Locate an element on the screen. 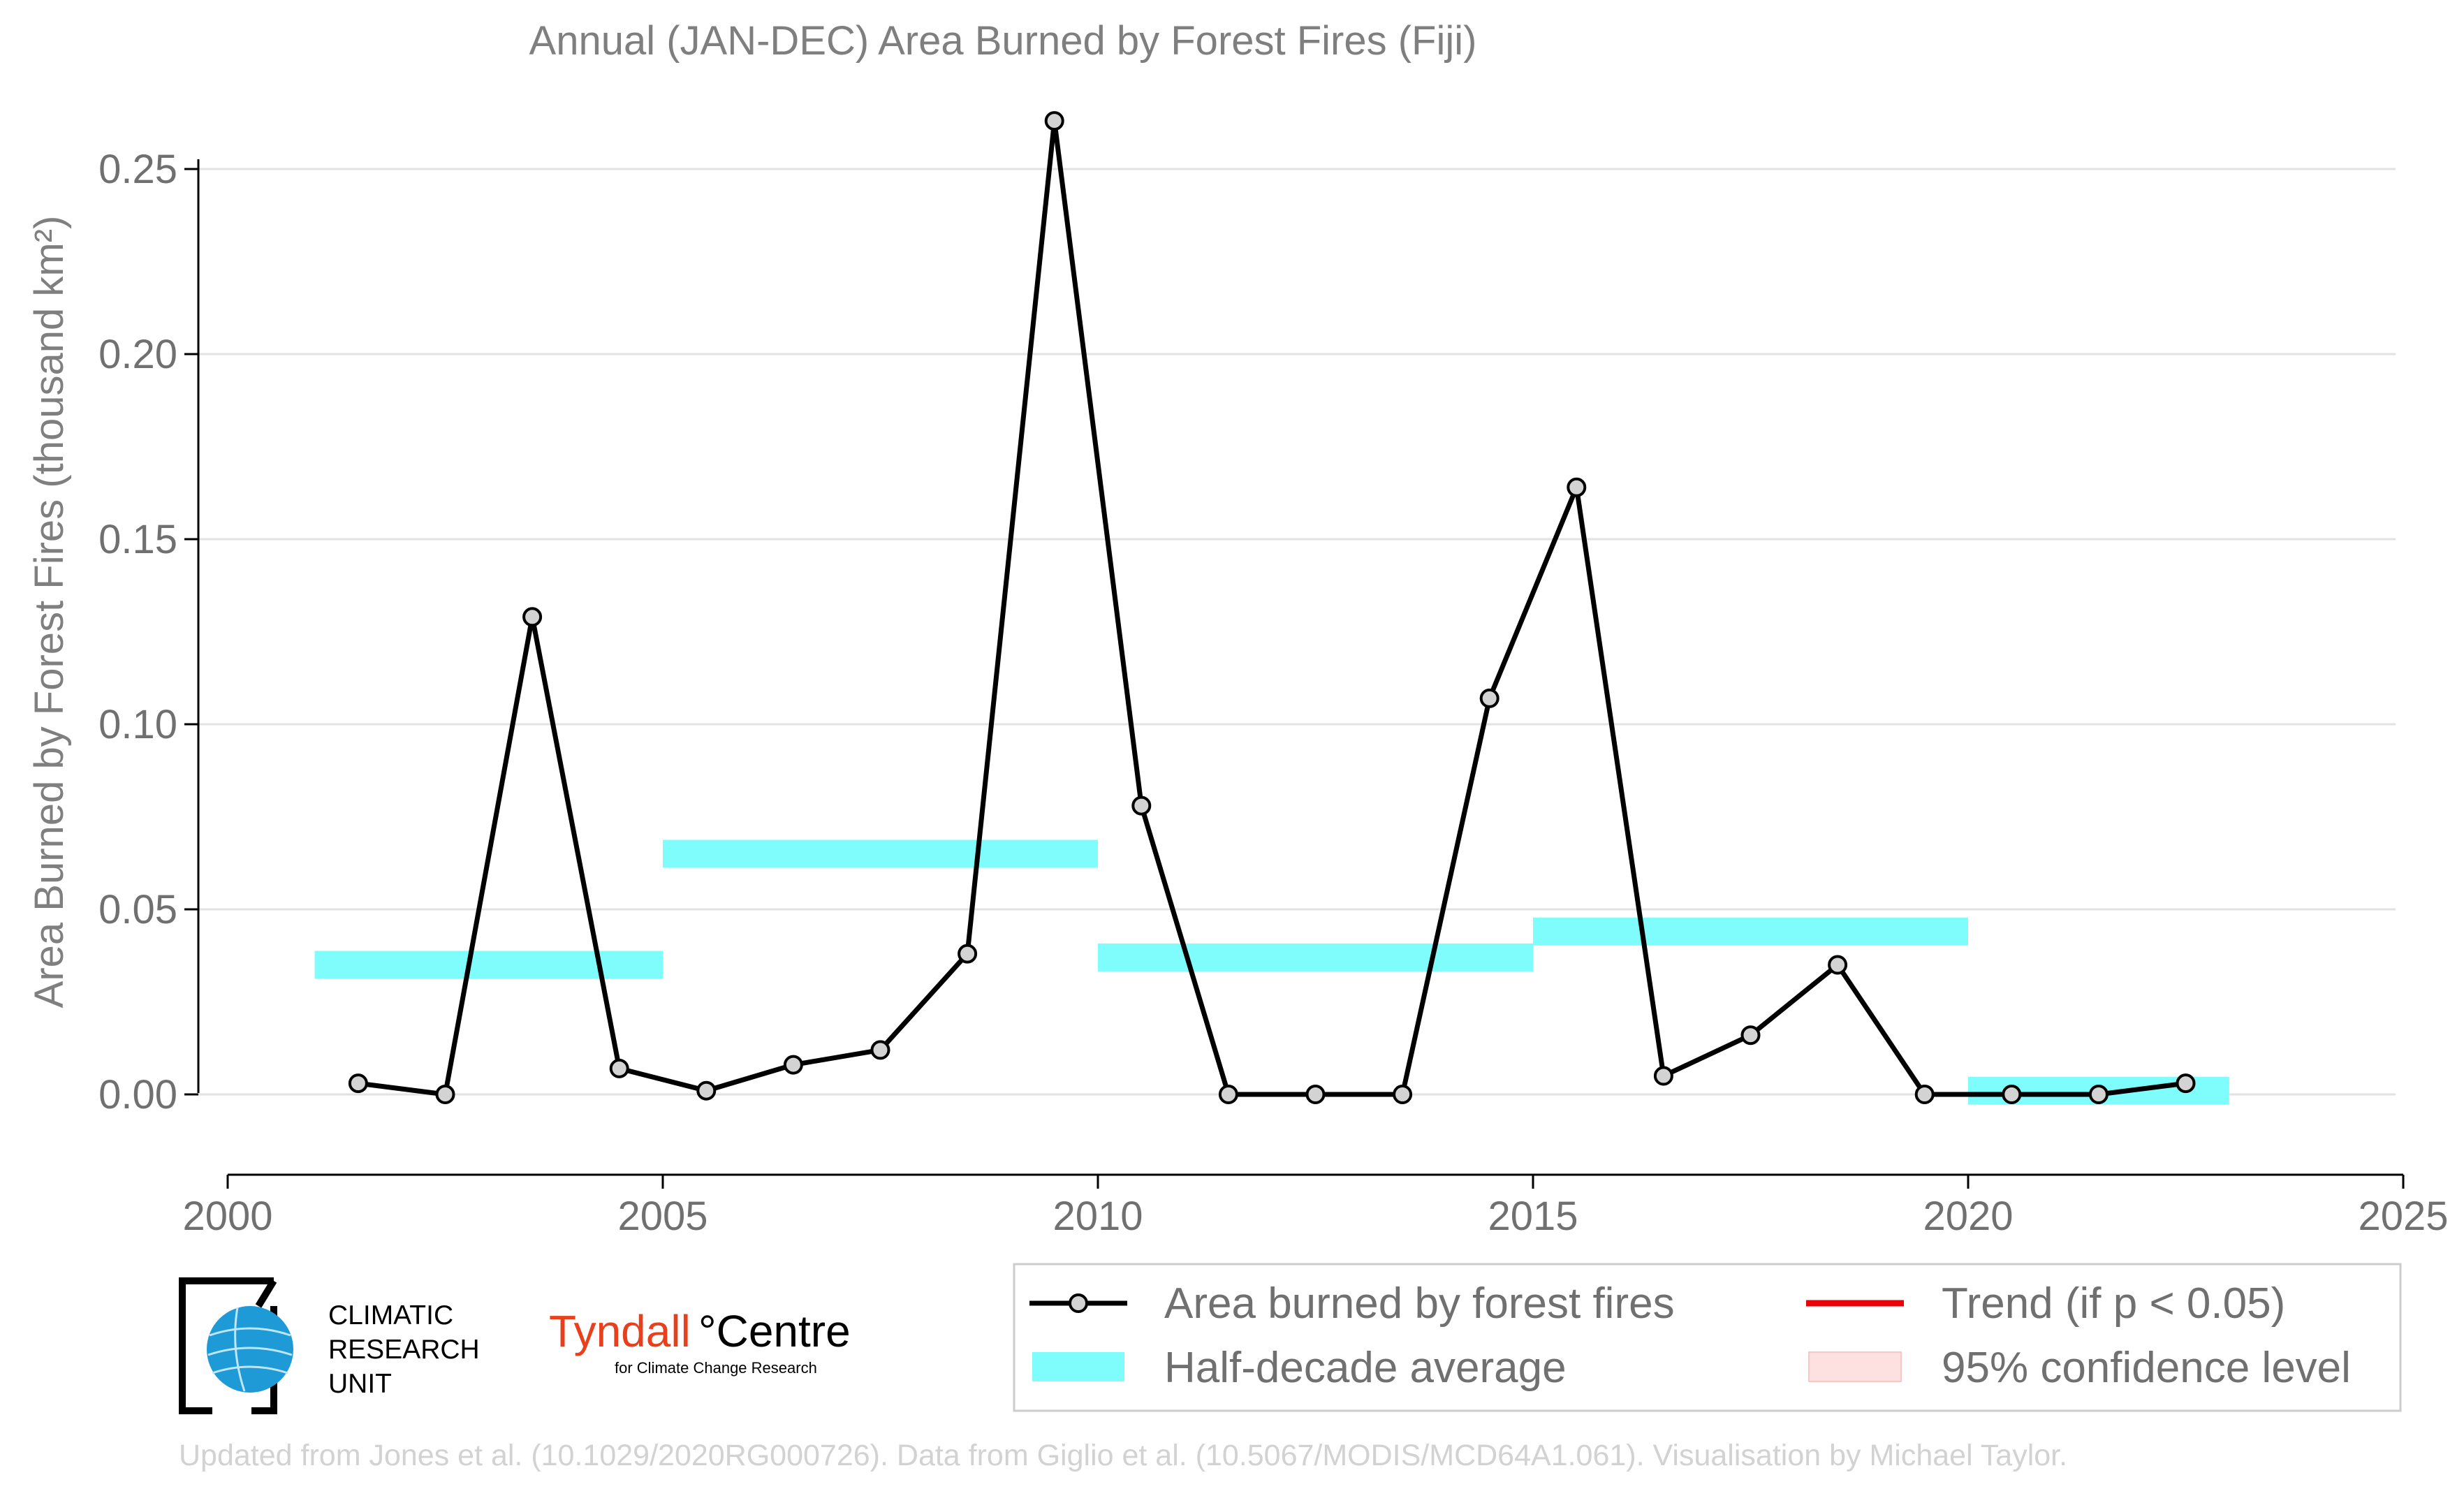  x-tick-label: 2025 is located at coordinates (2403, 1216).